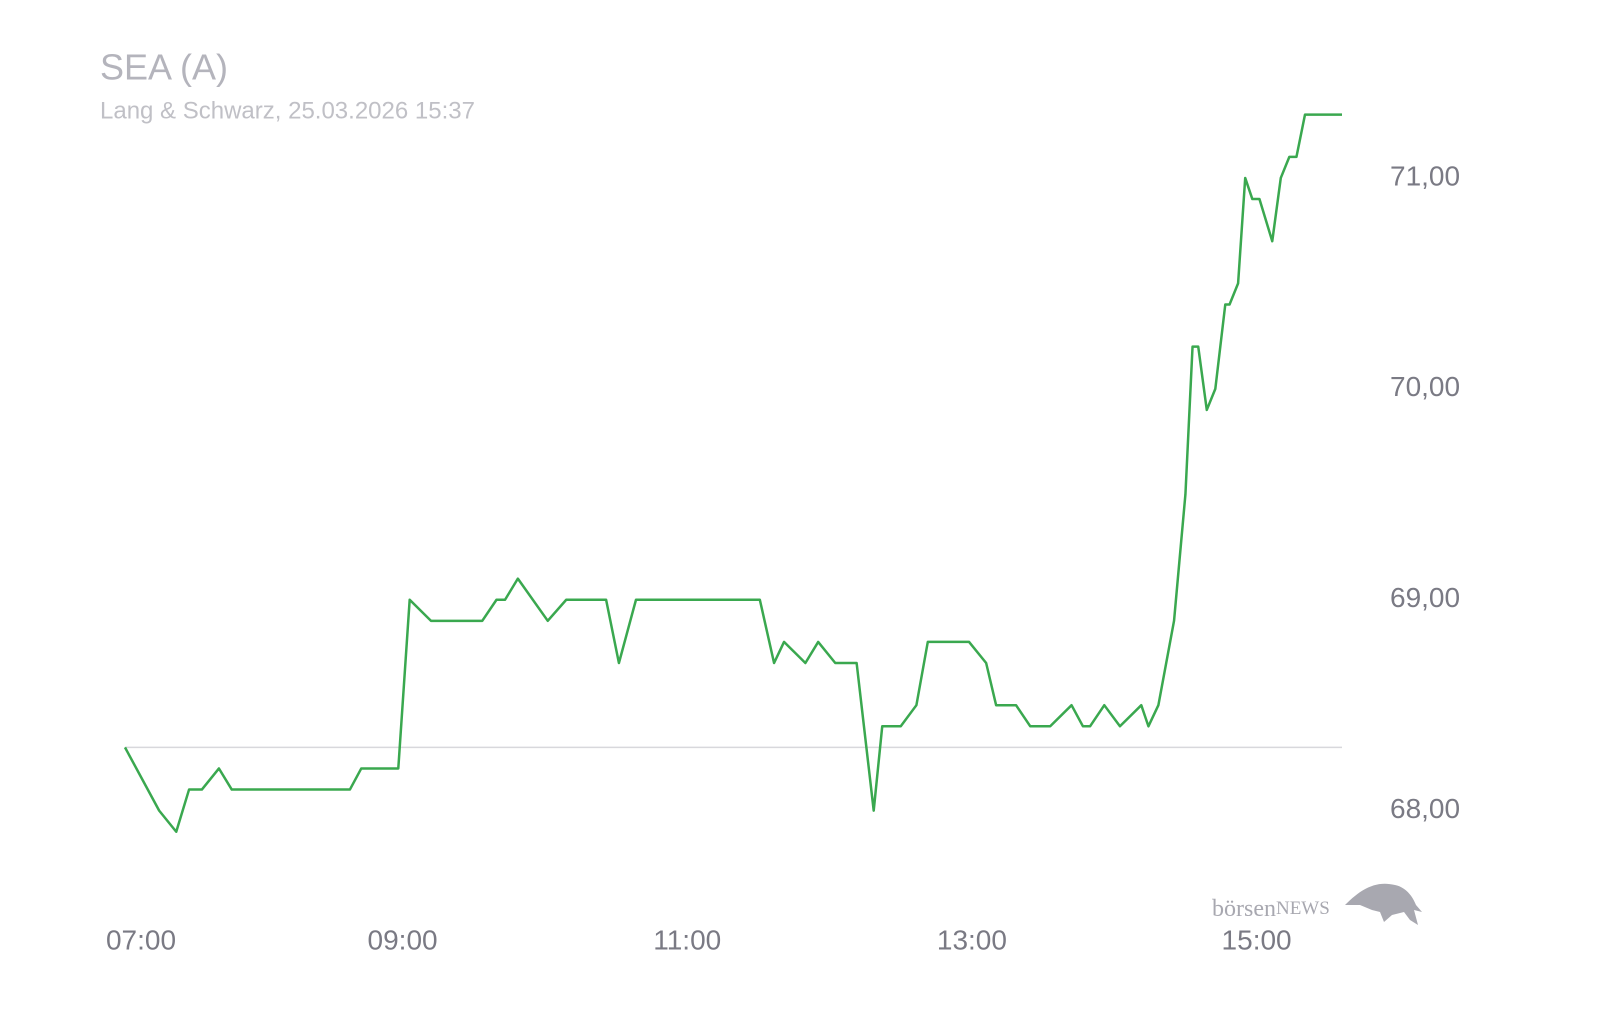  Describe the element at coordinates (972, 939) in the screenshot. I see `x-tick-label: 13:00` at that location.